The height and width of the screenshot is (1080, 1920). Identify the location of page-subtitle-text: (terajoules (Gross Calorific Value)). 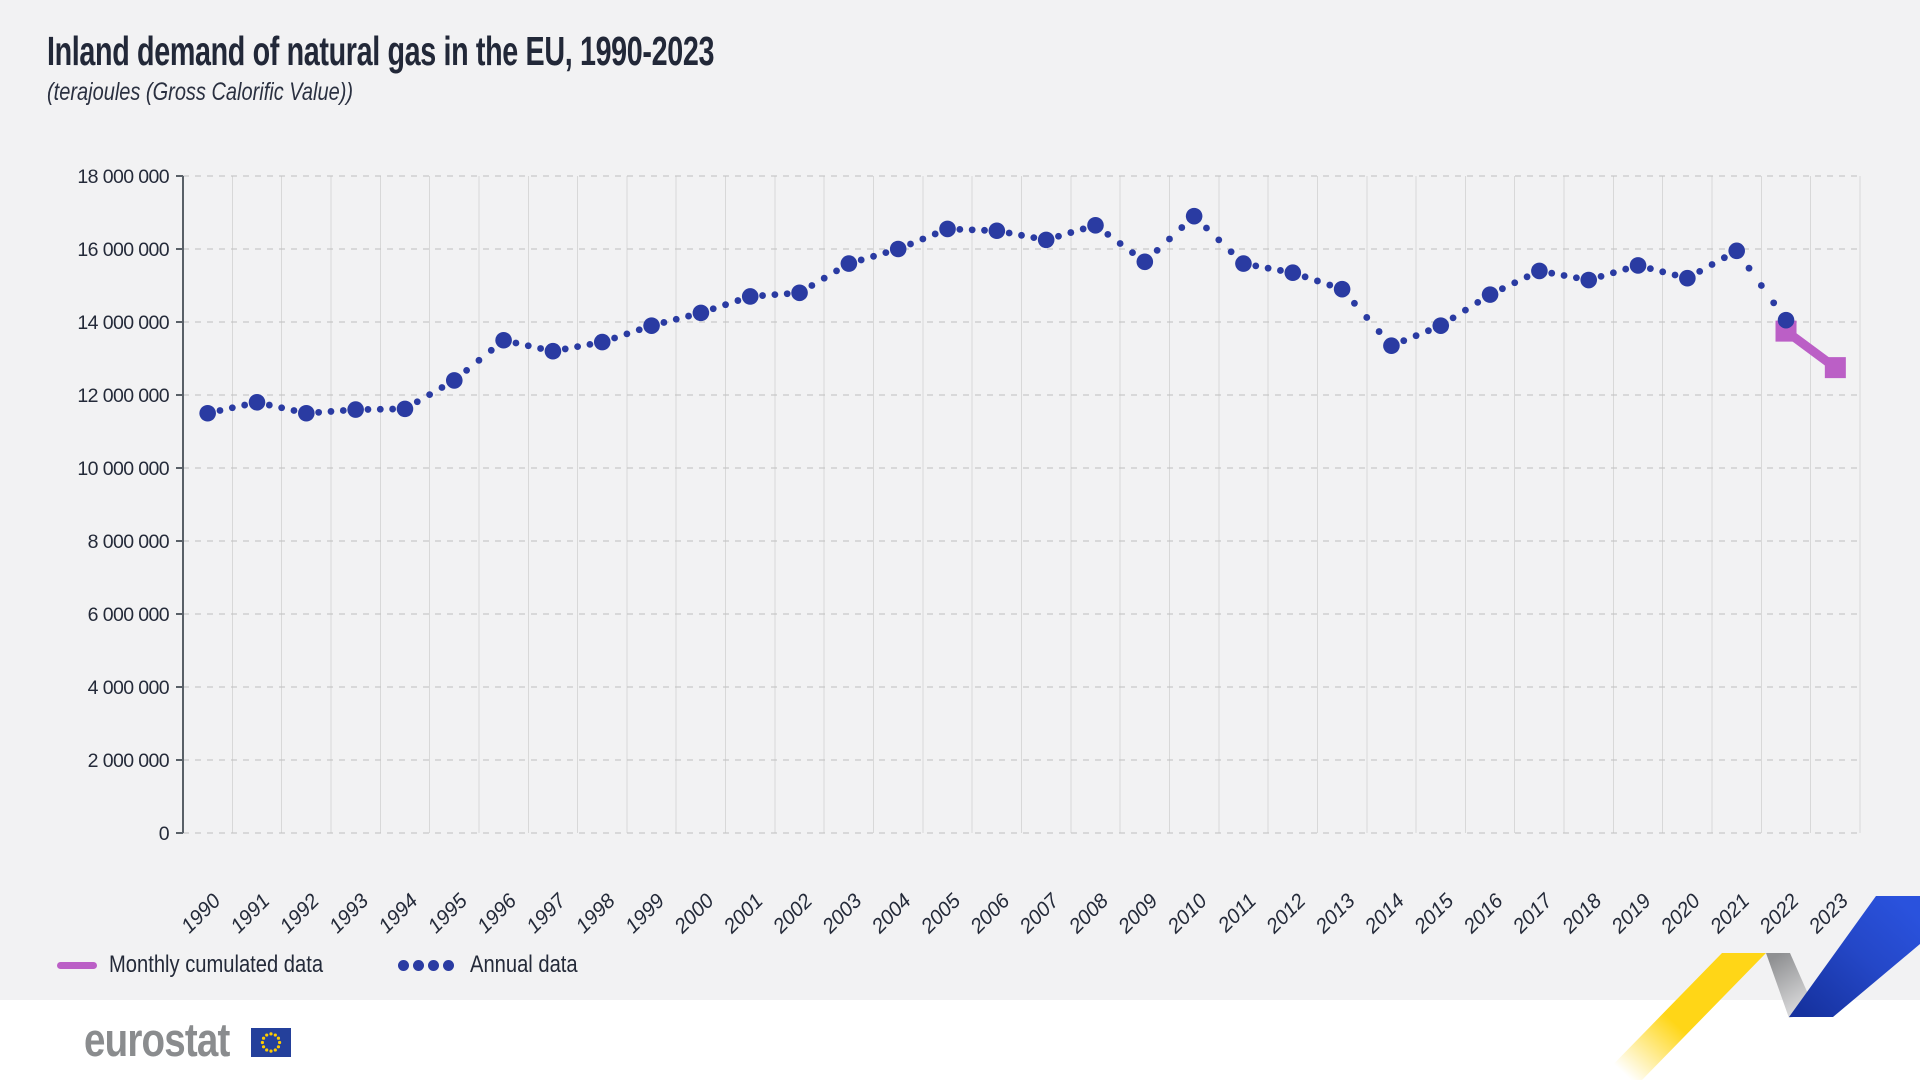
(200, 92).